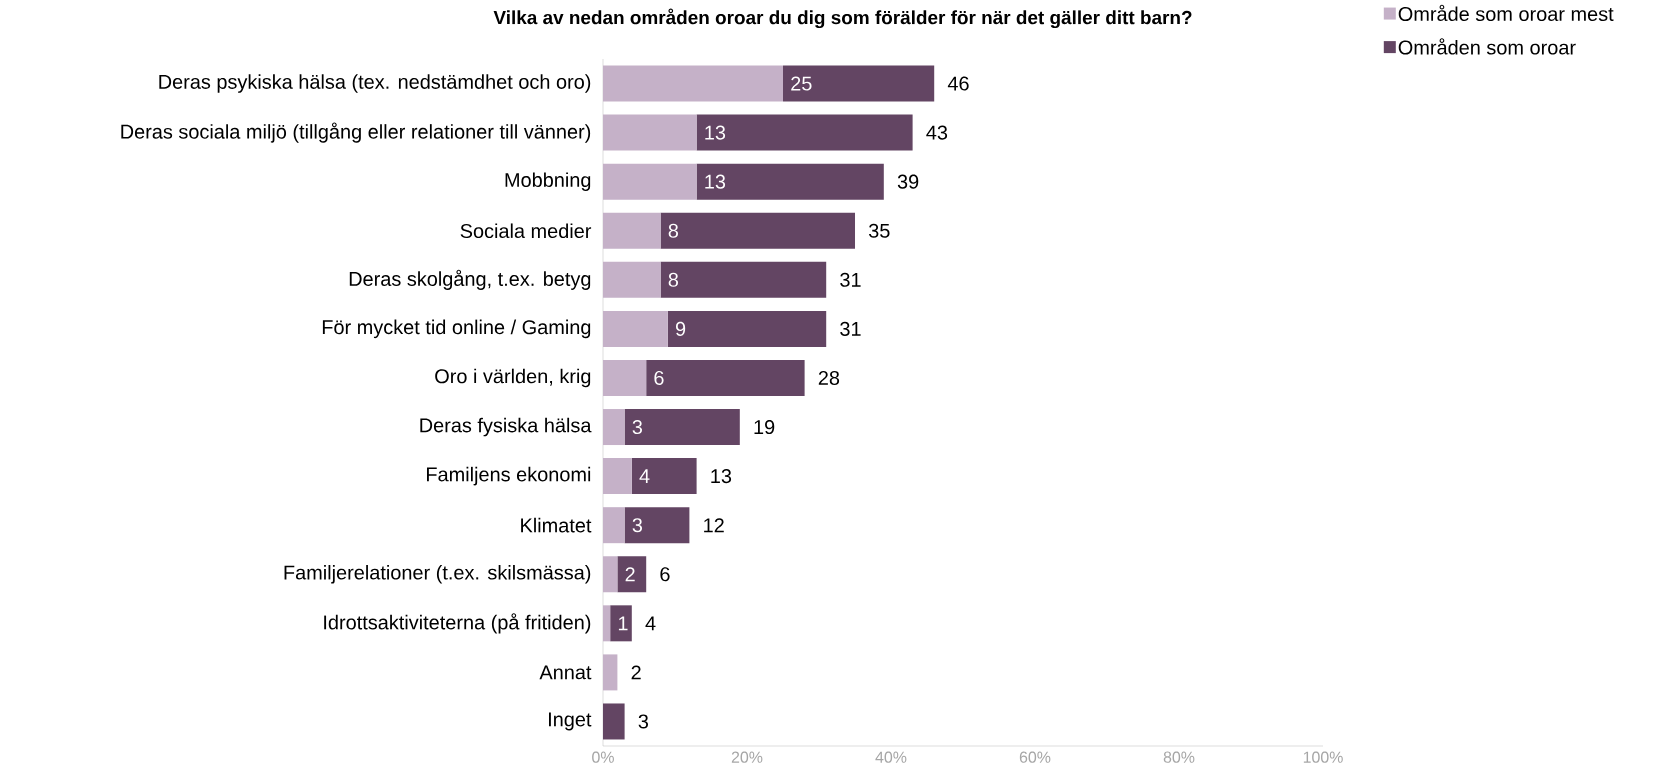  What do you see at coordinates (937, 132) in the screenshot?
I see `total-label: 43` at bounding box center [937, 132].